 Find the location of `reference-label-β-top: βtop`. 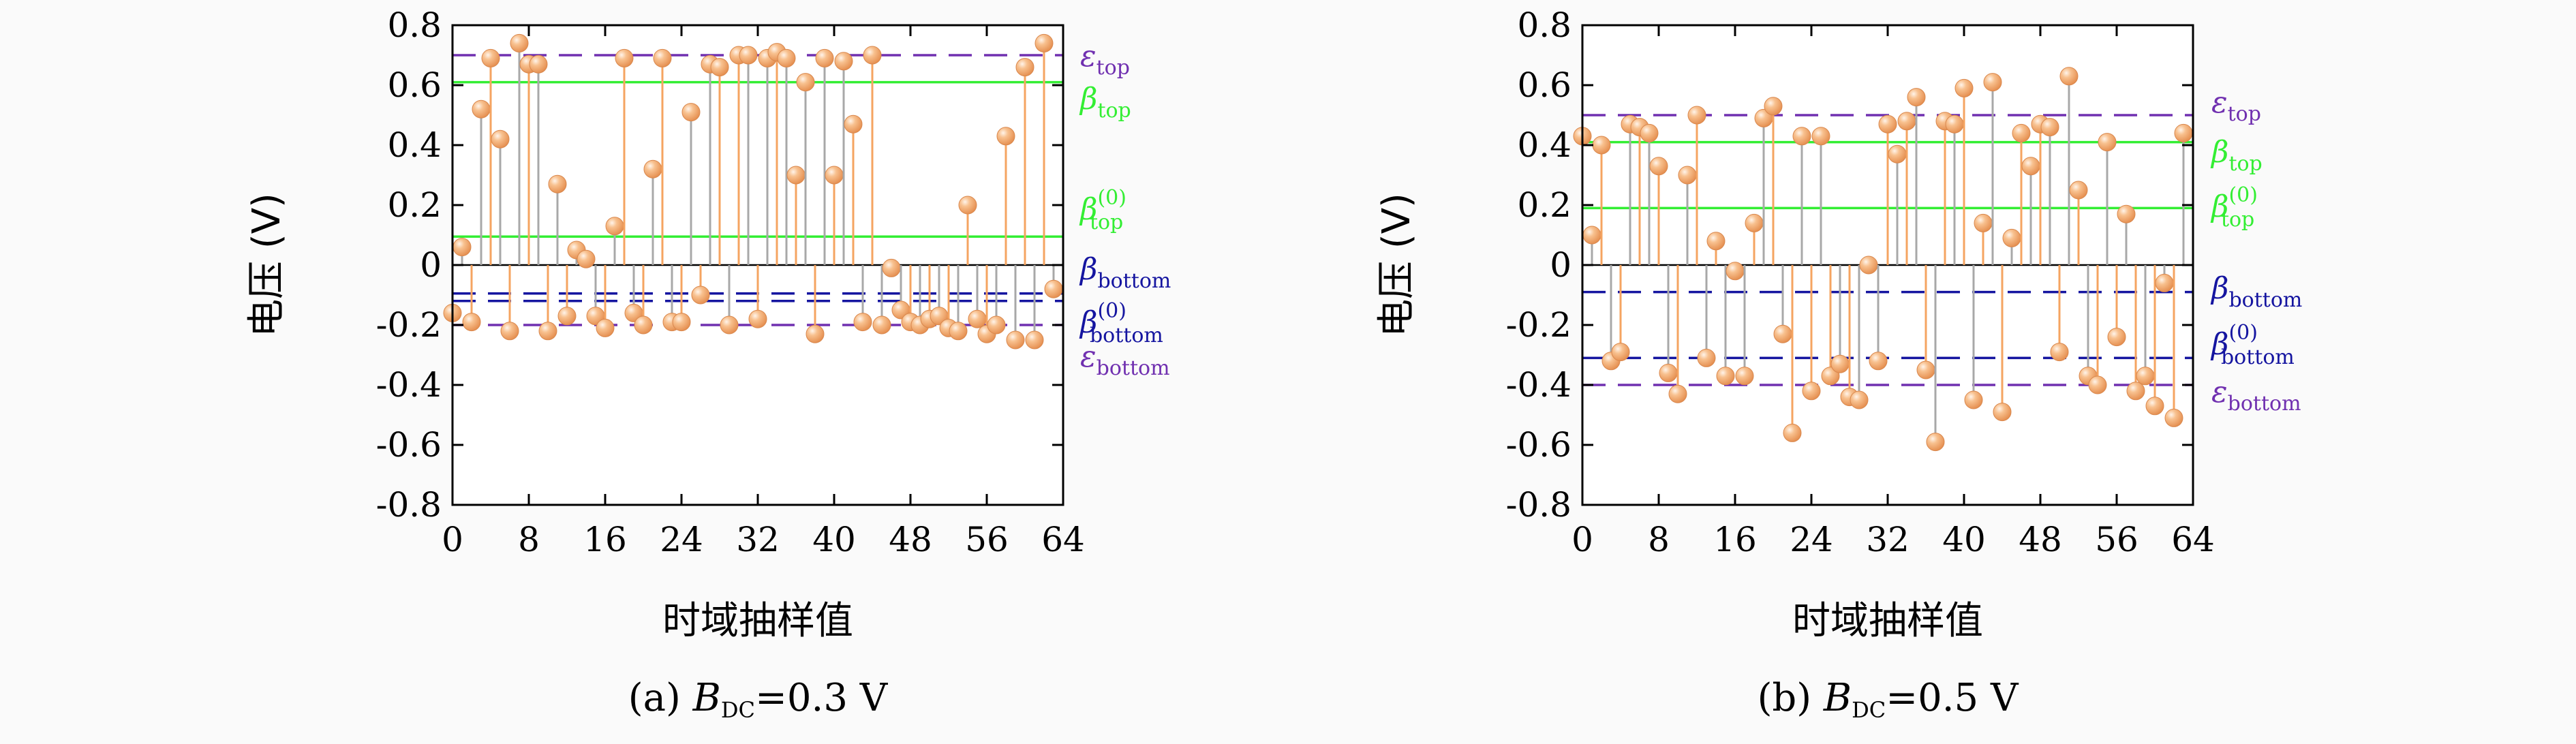

reference-label-β-top: βtop is located at coordinates (2236, 156).